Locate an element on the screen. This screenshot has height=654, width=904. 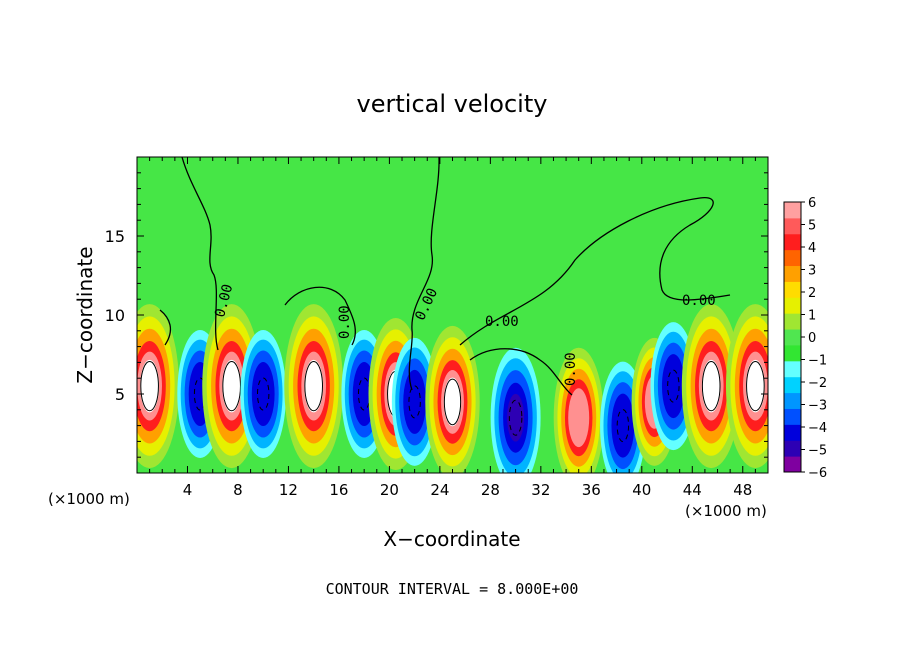
x-axis-label: X−coordinate is located at coordinates (451, 539).